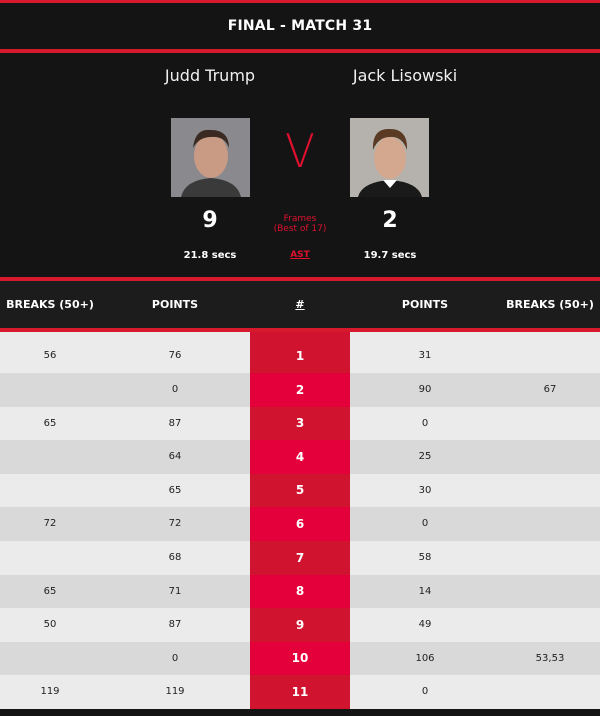 Image resolution: width=600 pixels, height=716 pixels. What do you see at coordinates (425, 658) in the screenshot?
I see `p2-points-cell: 106` at bounding box center [425, 658].